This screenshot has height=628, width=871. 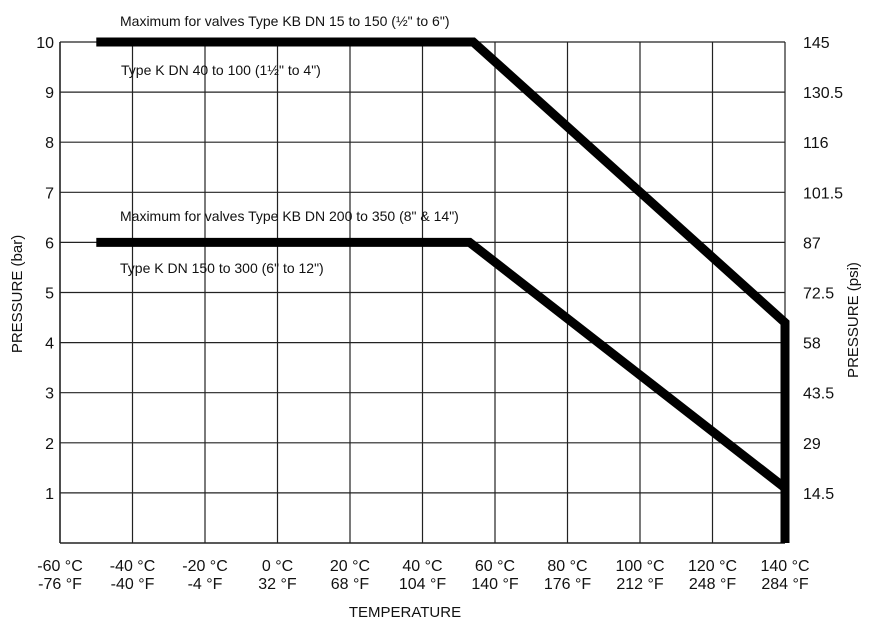 I want to click on y-tick-label-bar: 6, so click(x=49, y=243).